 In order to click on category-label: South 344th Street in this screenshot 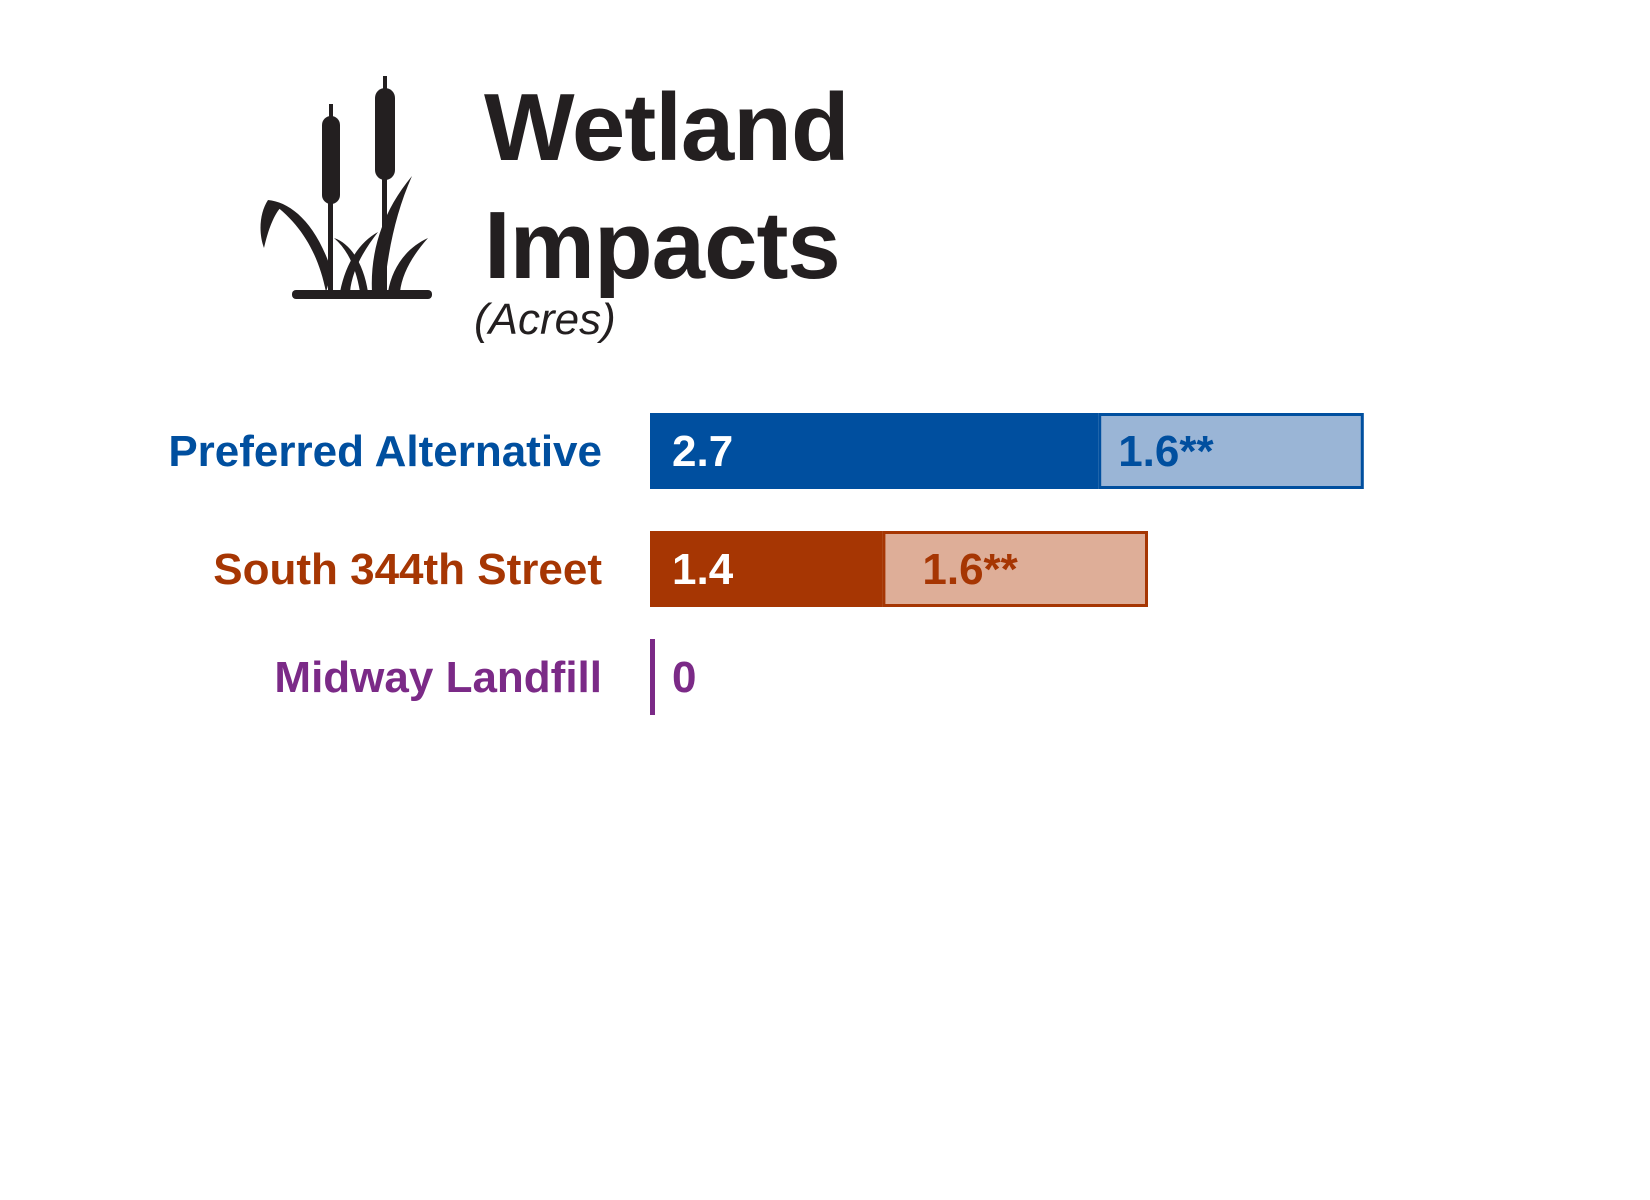, I will do `click(407, 569)`.